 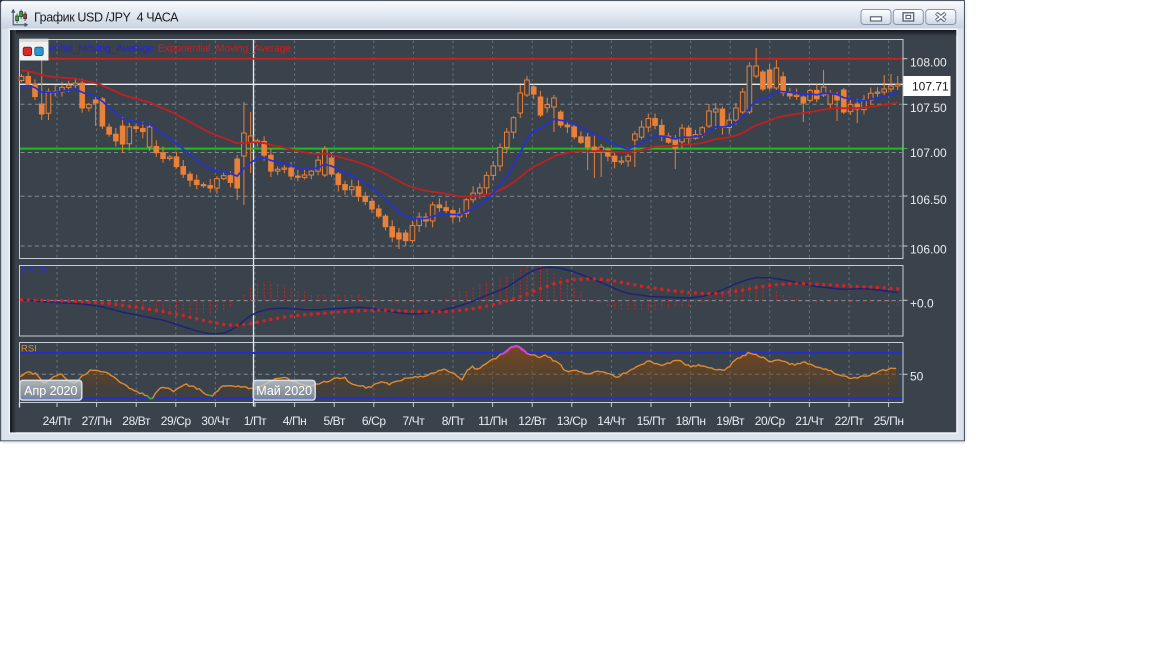 I want to click on svg-text: 106.50, so click(x=928, y=200).